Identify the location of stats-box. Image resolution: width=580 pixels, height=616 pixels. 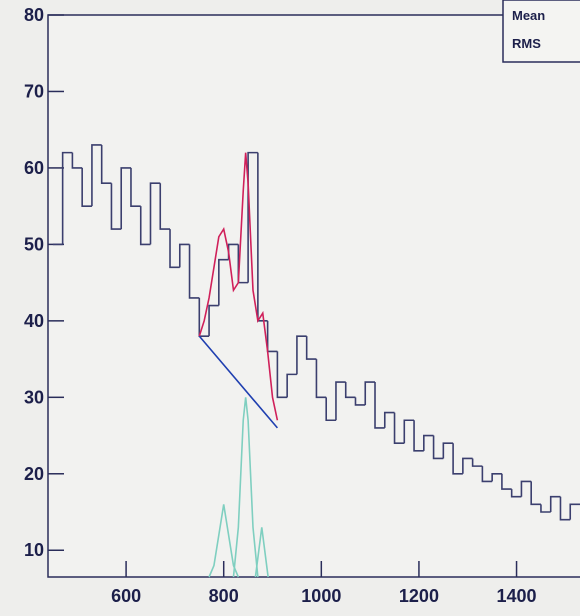
(541, 31).